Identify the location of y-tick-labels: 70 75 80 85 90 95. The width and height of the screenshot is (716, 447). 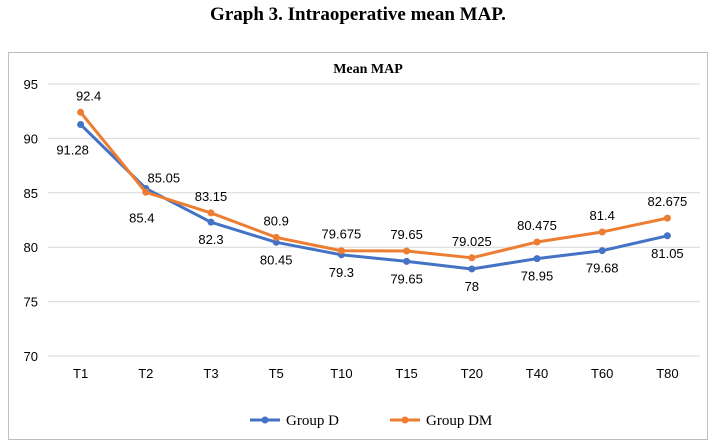
(31, 220).